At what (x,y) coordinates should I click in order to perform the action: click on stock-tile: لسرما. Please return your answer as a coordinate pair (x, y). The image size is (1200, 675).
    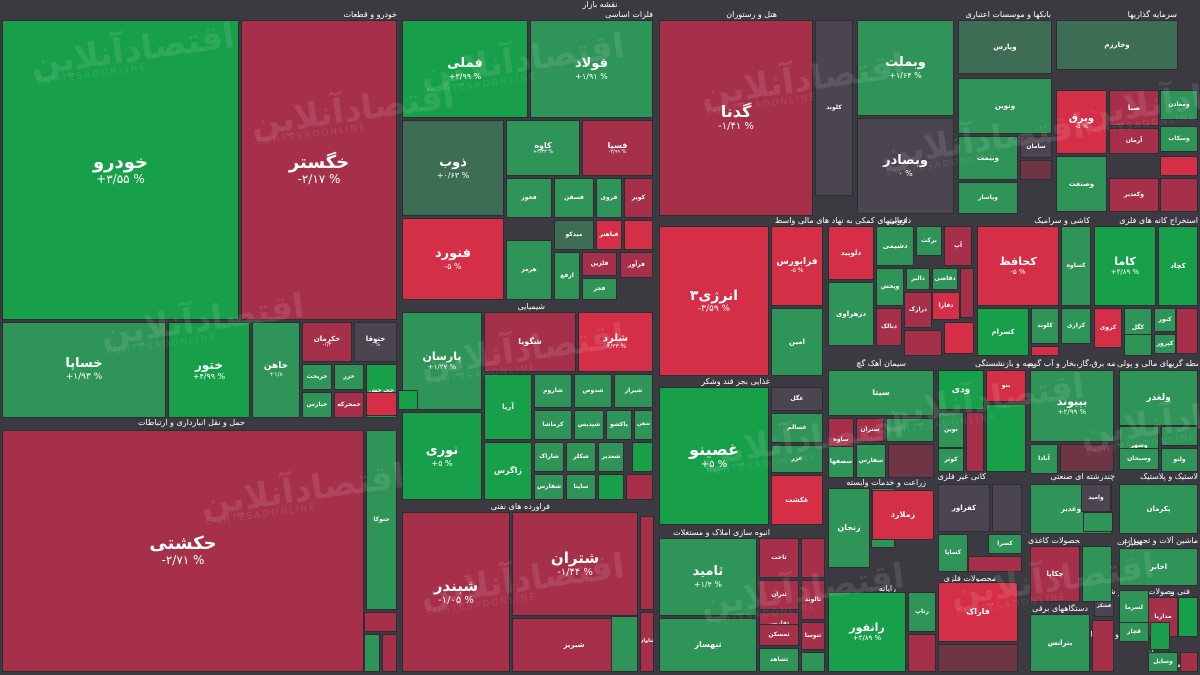
    Looking at the image, I should click on (1134, 608).